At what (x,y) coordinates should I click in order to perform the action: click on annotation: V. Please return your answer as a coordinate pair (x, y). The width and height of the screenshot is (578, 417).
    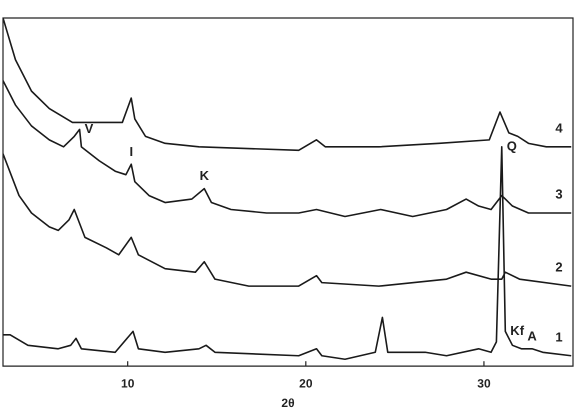
    Looking at the image, I should click on (89, 128).